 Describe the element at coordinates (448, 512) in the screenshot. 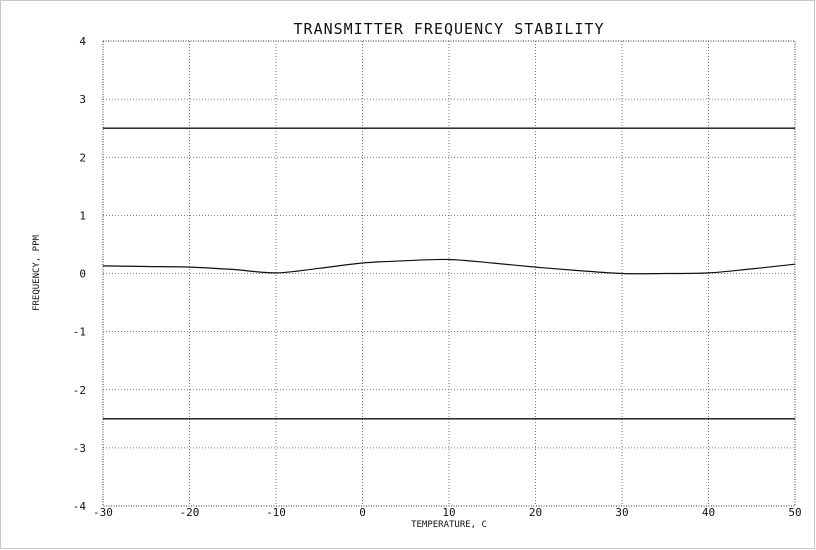

I see `x-tick-label: 10` at that location.